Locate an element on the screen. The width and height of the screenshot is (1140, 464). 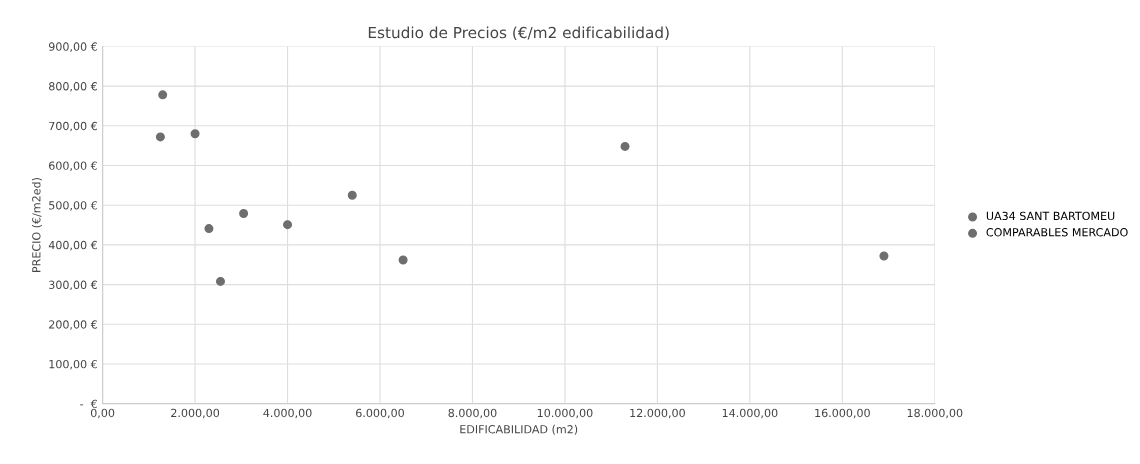
chart-title: Estudio de Precios (€/m2 edificabilidad) is located at coordinates (518, 33).